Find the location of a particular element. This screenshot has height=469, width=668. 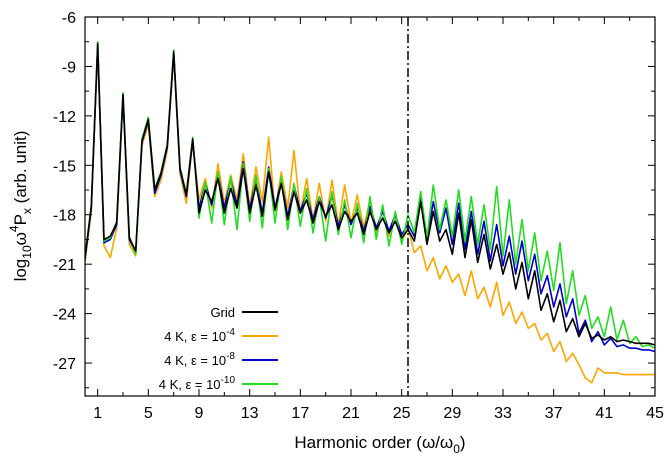

y-tick-label: -24 is located at coordinates (64, 315).